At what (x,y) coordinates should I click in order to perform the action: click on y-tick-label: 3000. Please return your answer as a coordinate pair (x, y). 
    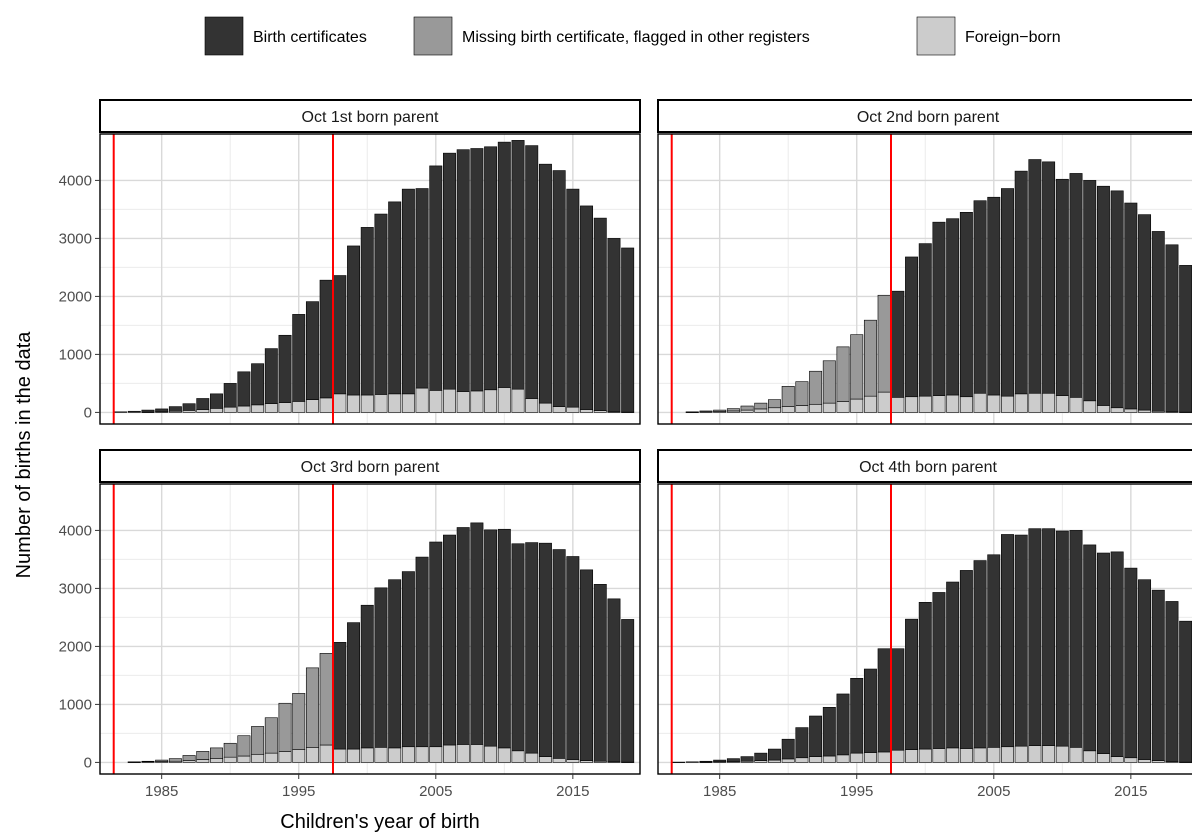
    Looking at the image, I should click on (75, 238).